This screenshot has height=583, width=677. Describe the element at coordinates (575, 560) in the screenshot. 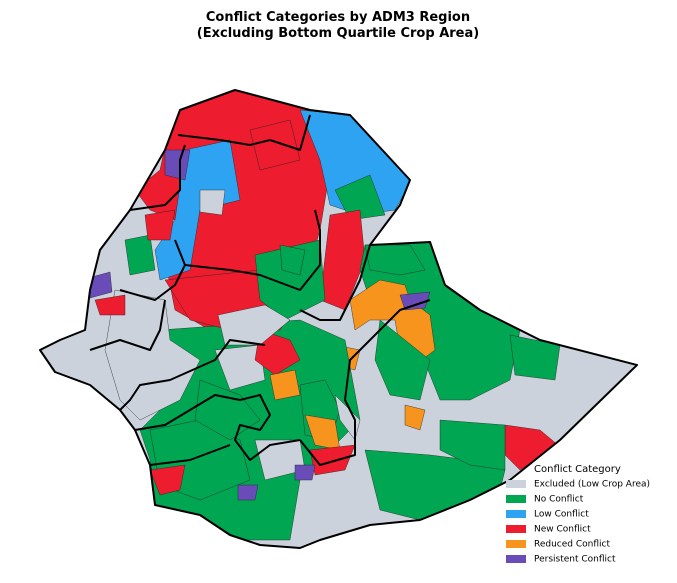

I see `legend-label: Persistent Conflict` at that location.